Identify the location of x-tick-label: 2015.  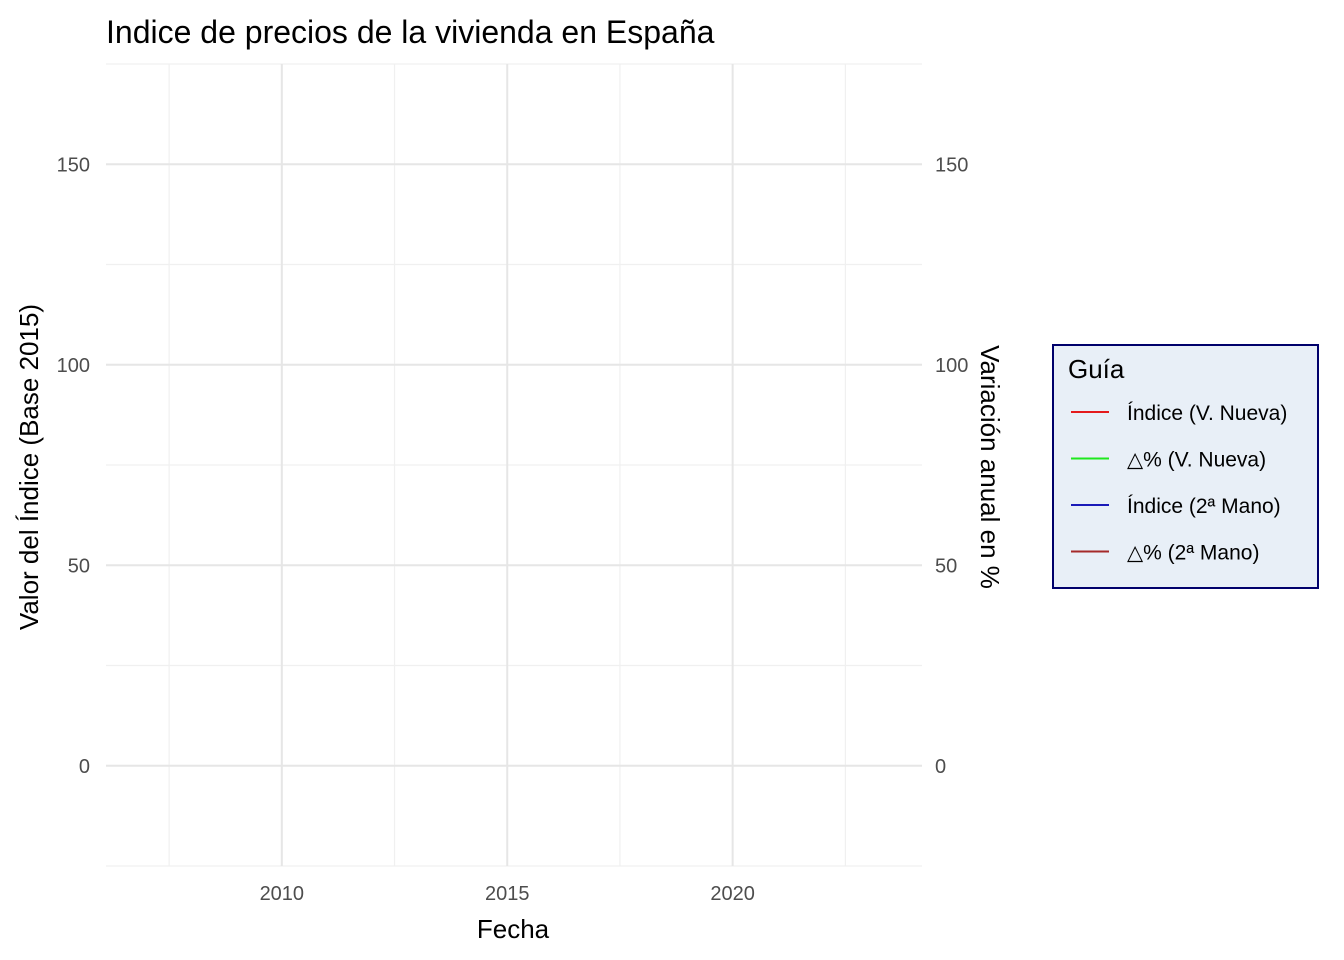
(507, 894).